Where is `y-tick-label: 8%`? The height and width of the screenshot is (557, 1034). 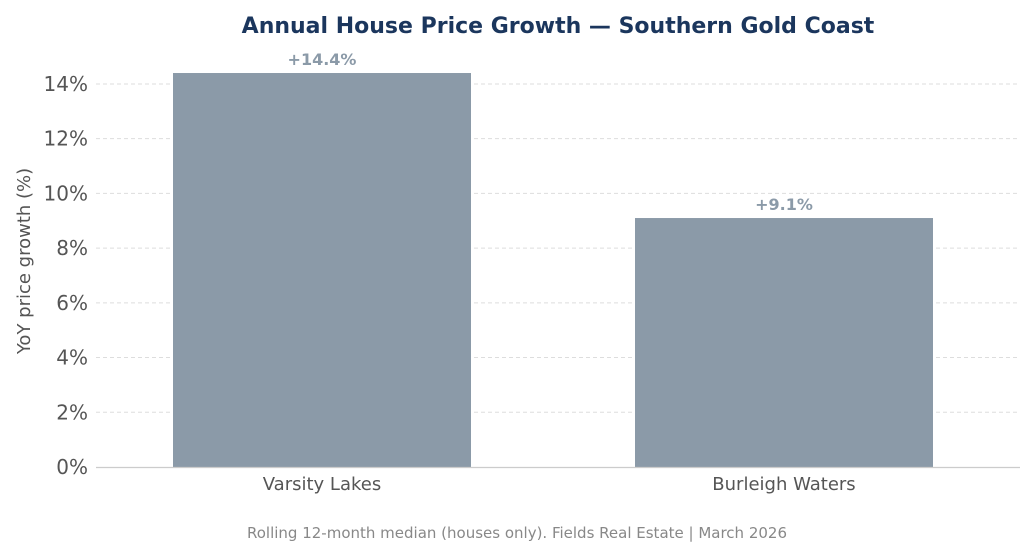
y-tick-label: 8% is located at coordinates (72, 248).